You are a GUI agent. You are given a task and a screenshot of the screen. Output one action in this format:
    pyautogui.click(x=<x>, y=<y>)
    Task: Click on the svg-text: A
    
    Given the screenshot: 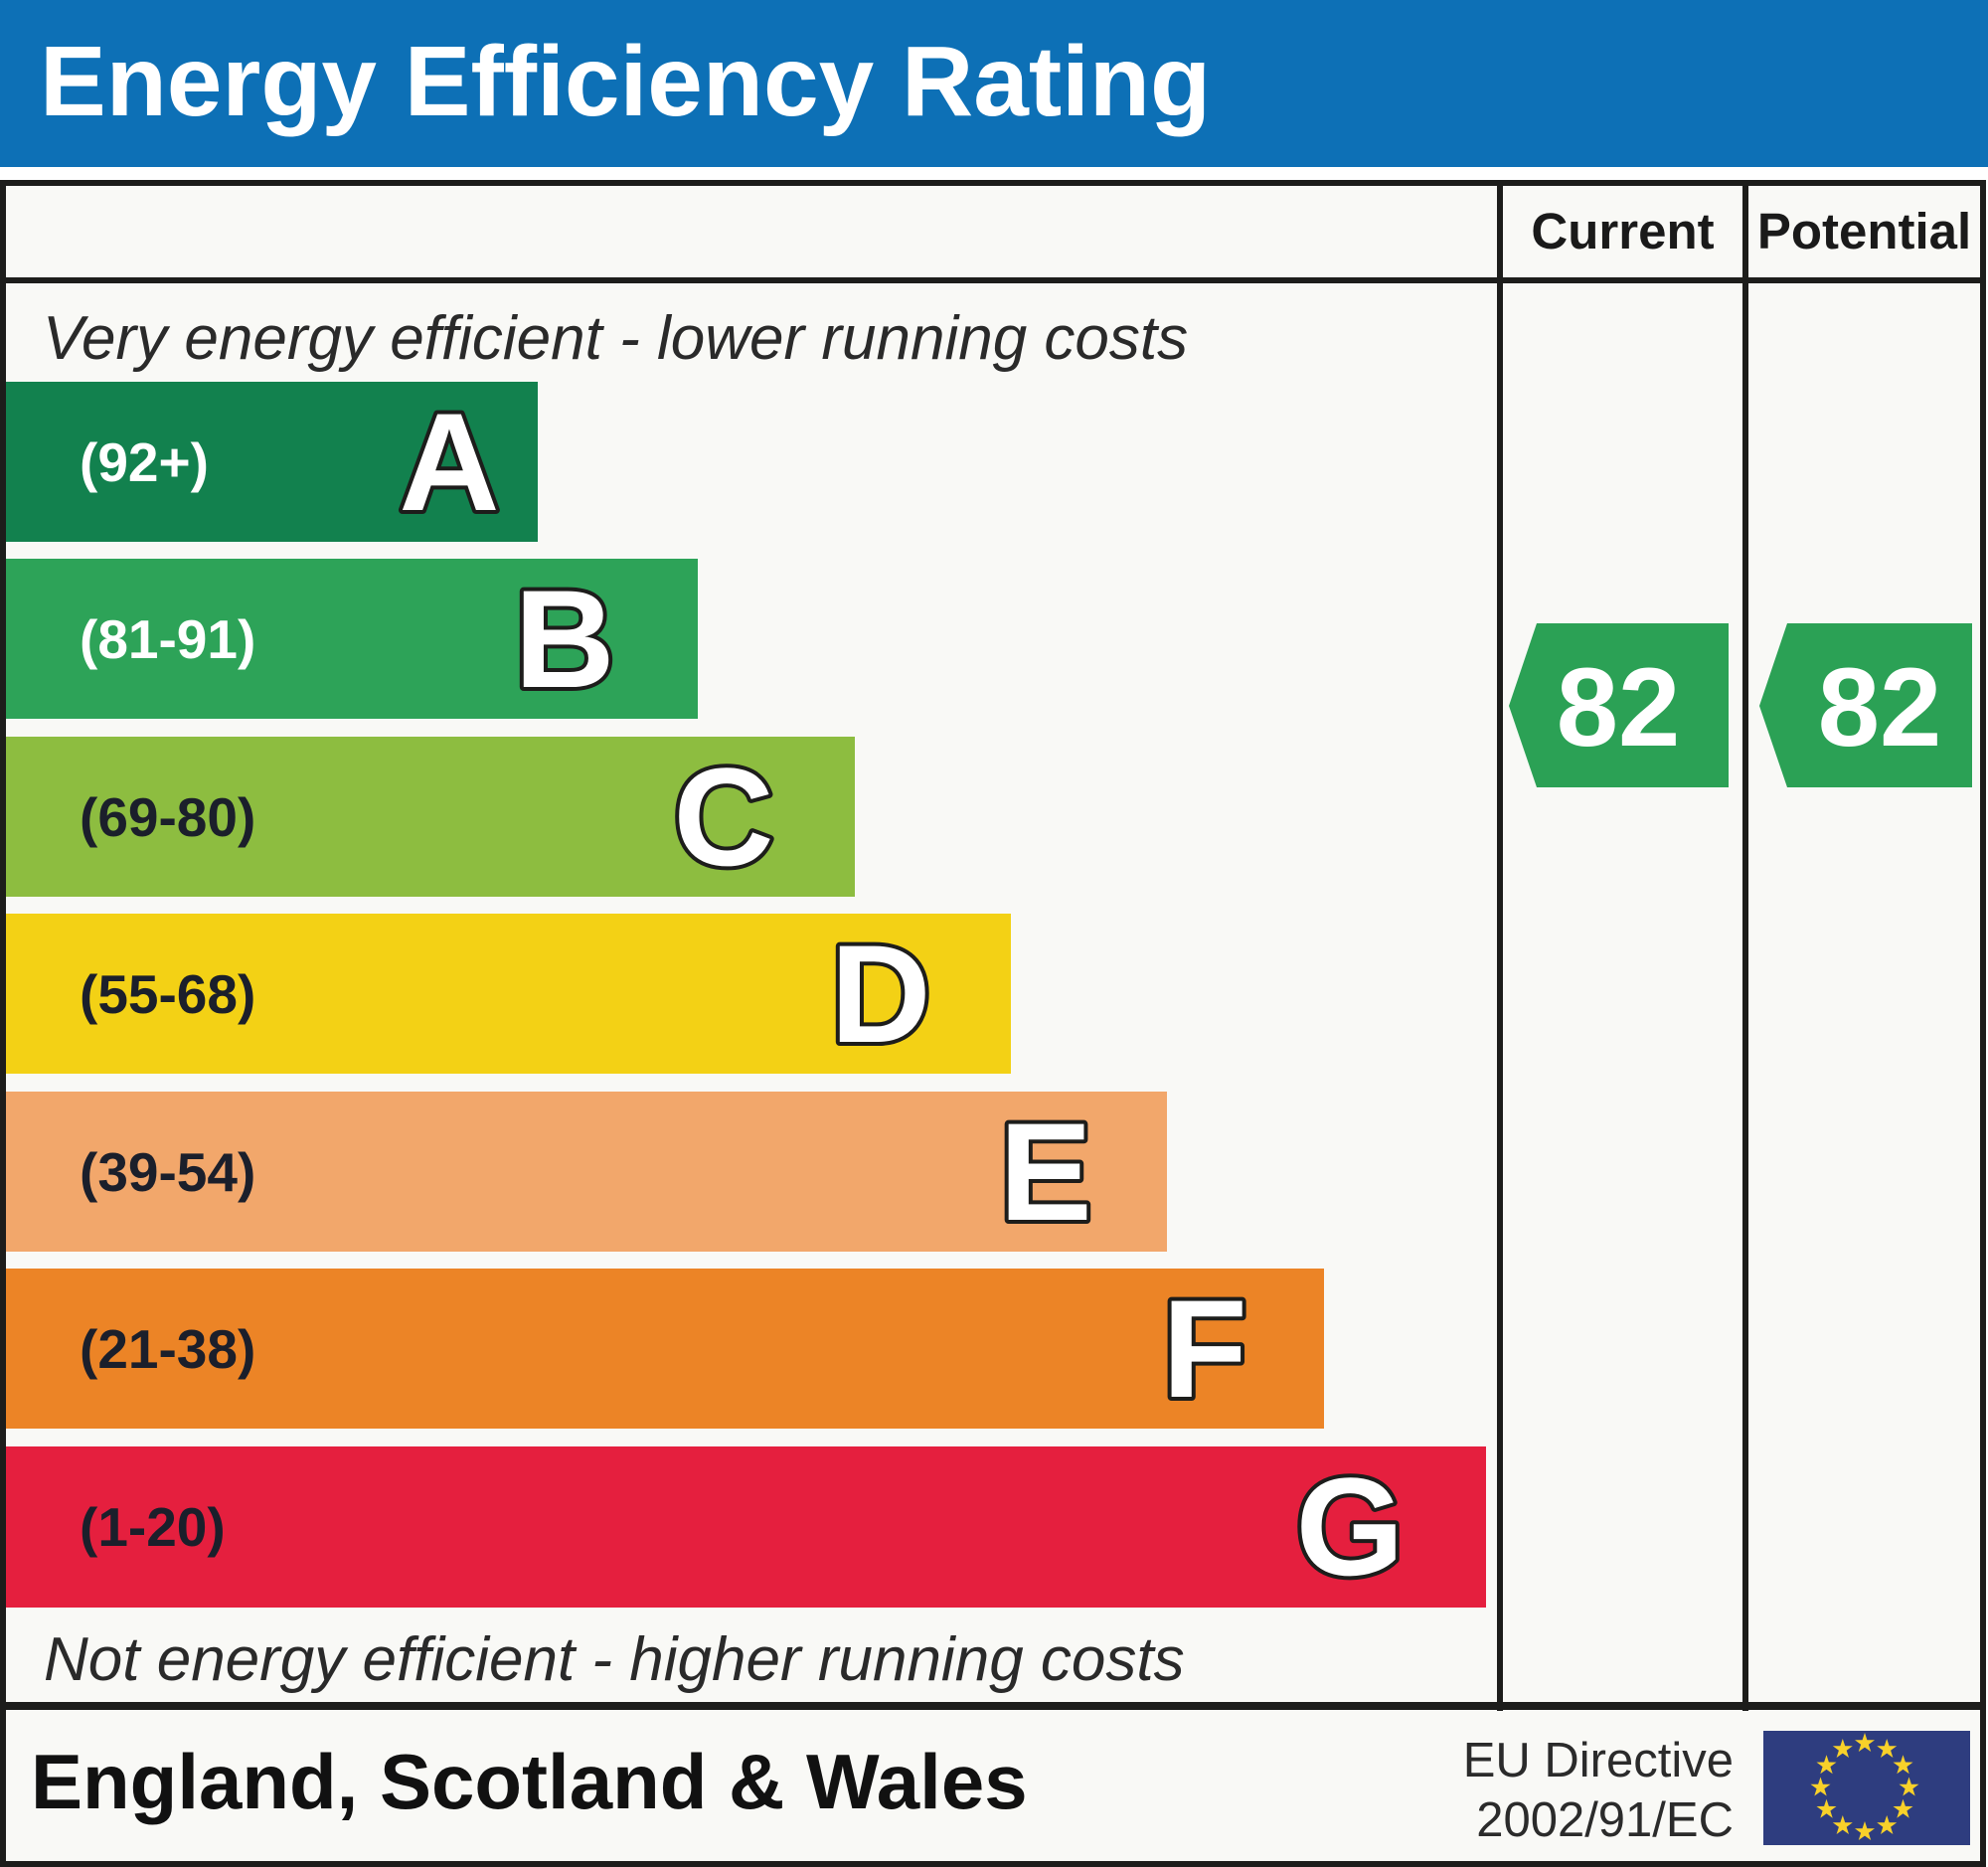 What is the action you would take?
    pyautogui.click(x=449, y=462)
    